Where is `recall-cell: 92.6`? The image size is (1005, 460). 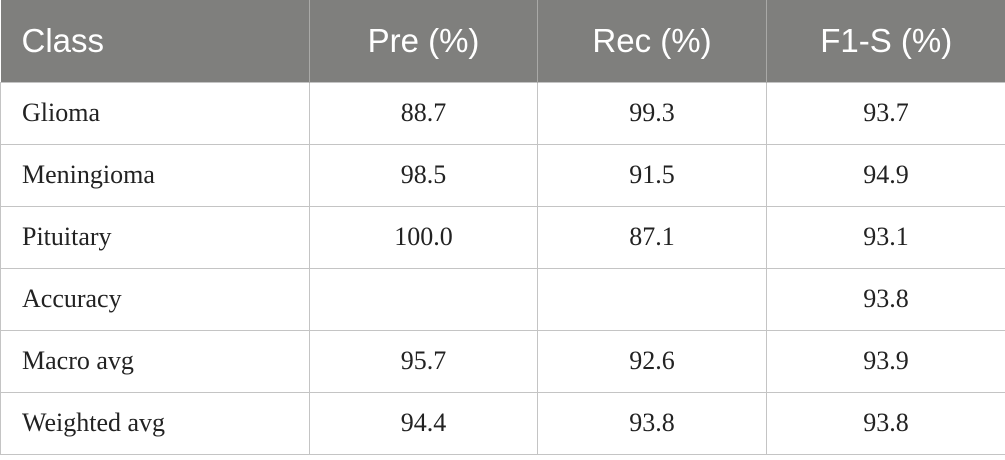
recall-cell: 92.6 is located at coordinates (652, 361).